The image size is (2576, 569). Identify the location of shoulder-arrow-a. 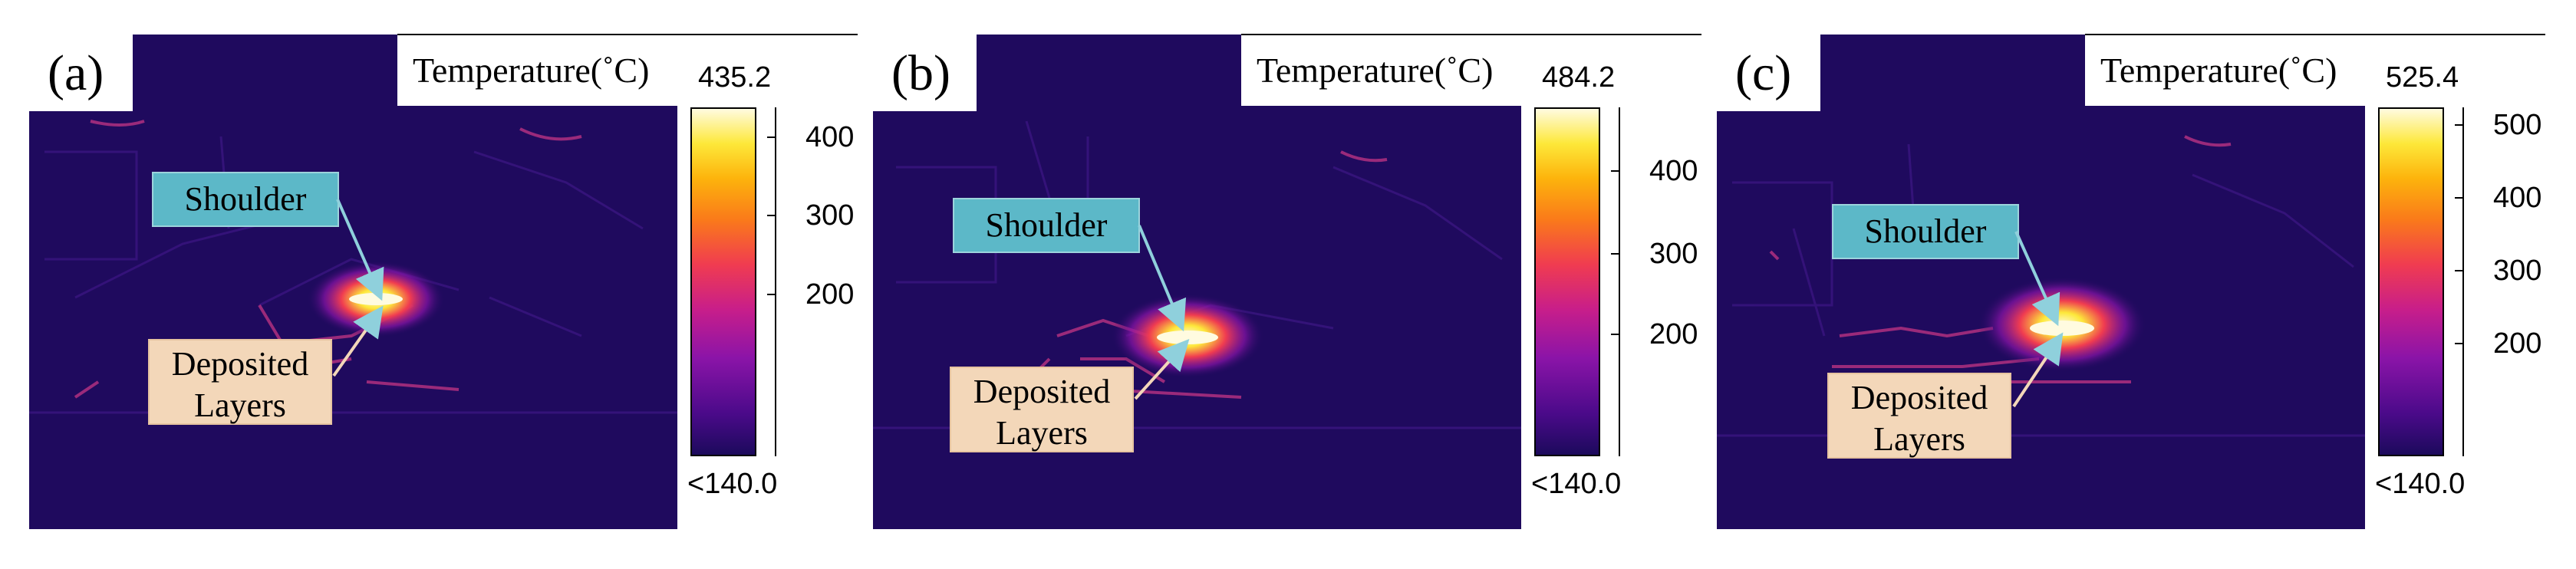
(360, 250).